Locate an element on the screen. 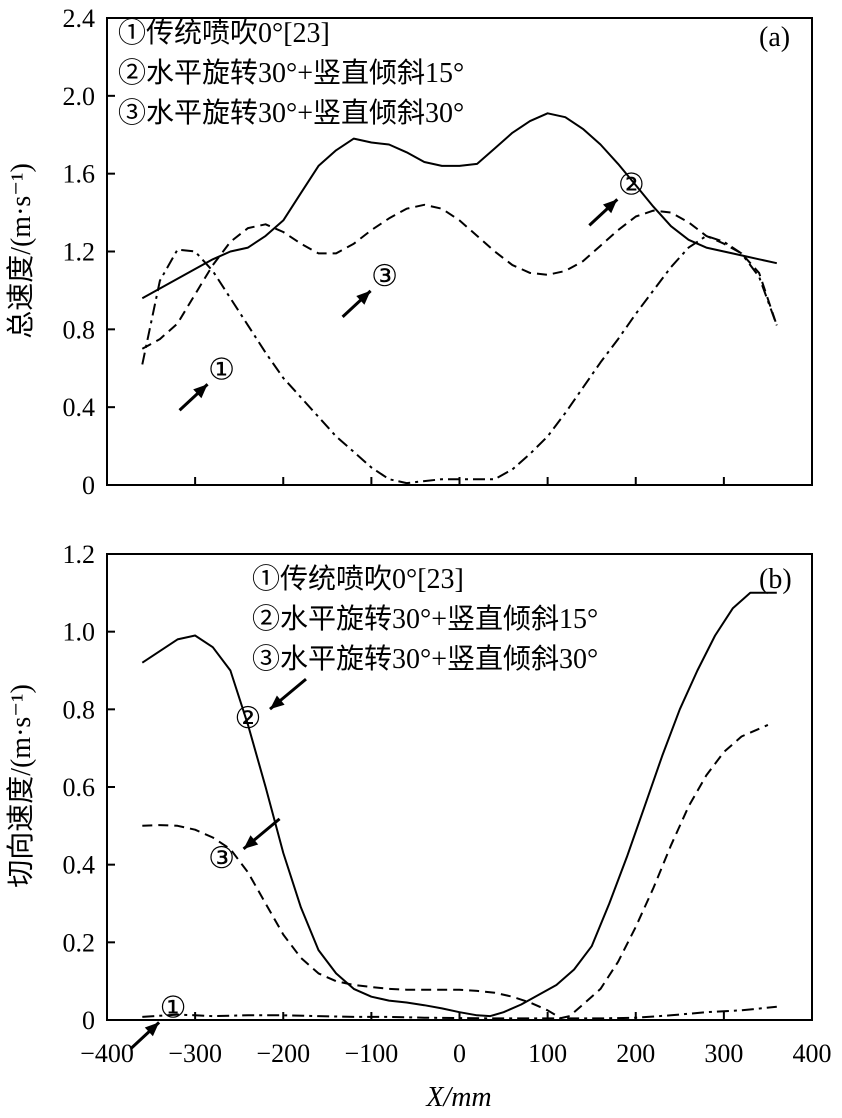  chart-a-series-2-line is located at coordinates (459, 206).